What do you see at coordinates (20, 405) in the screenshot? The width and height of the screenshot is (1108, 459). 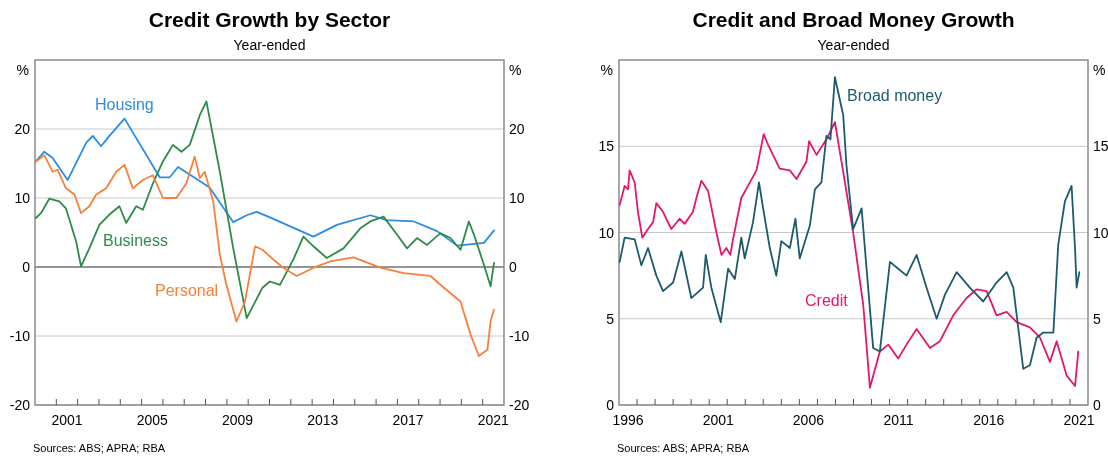 I see `y-tick-label: -20` at bounding box center [20, 405].